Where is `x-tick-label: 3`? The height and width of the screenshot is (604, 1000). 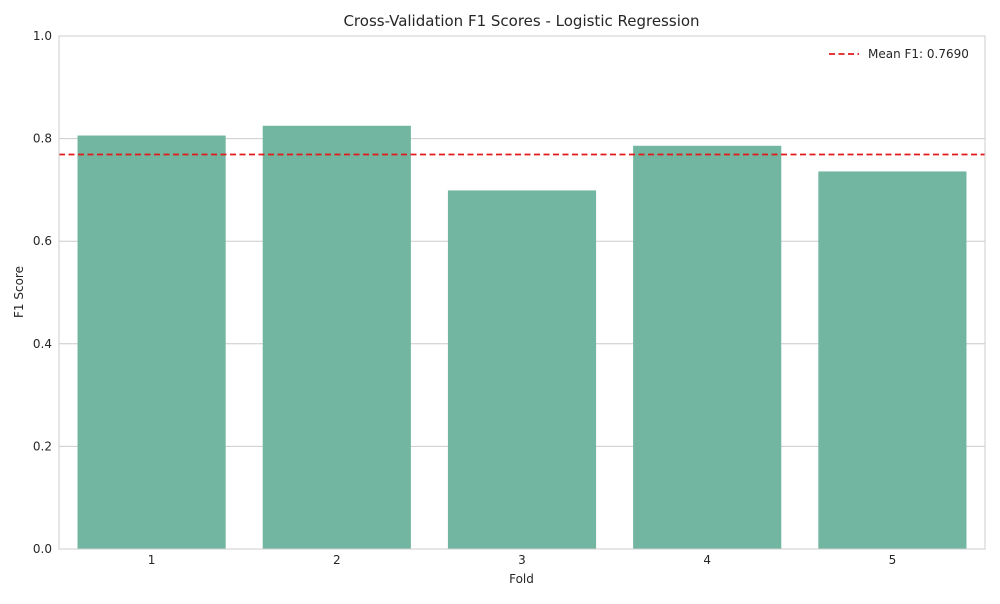
x-tick-label: 3 is located at coordinates (522, 560).